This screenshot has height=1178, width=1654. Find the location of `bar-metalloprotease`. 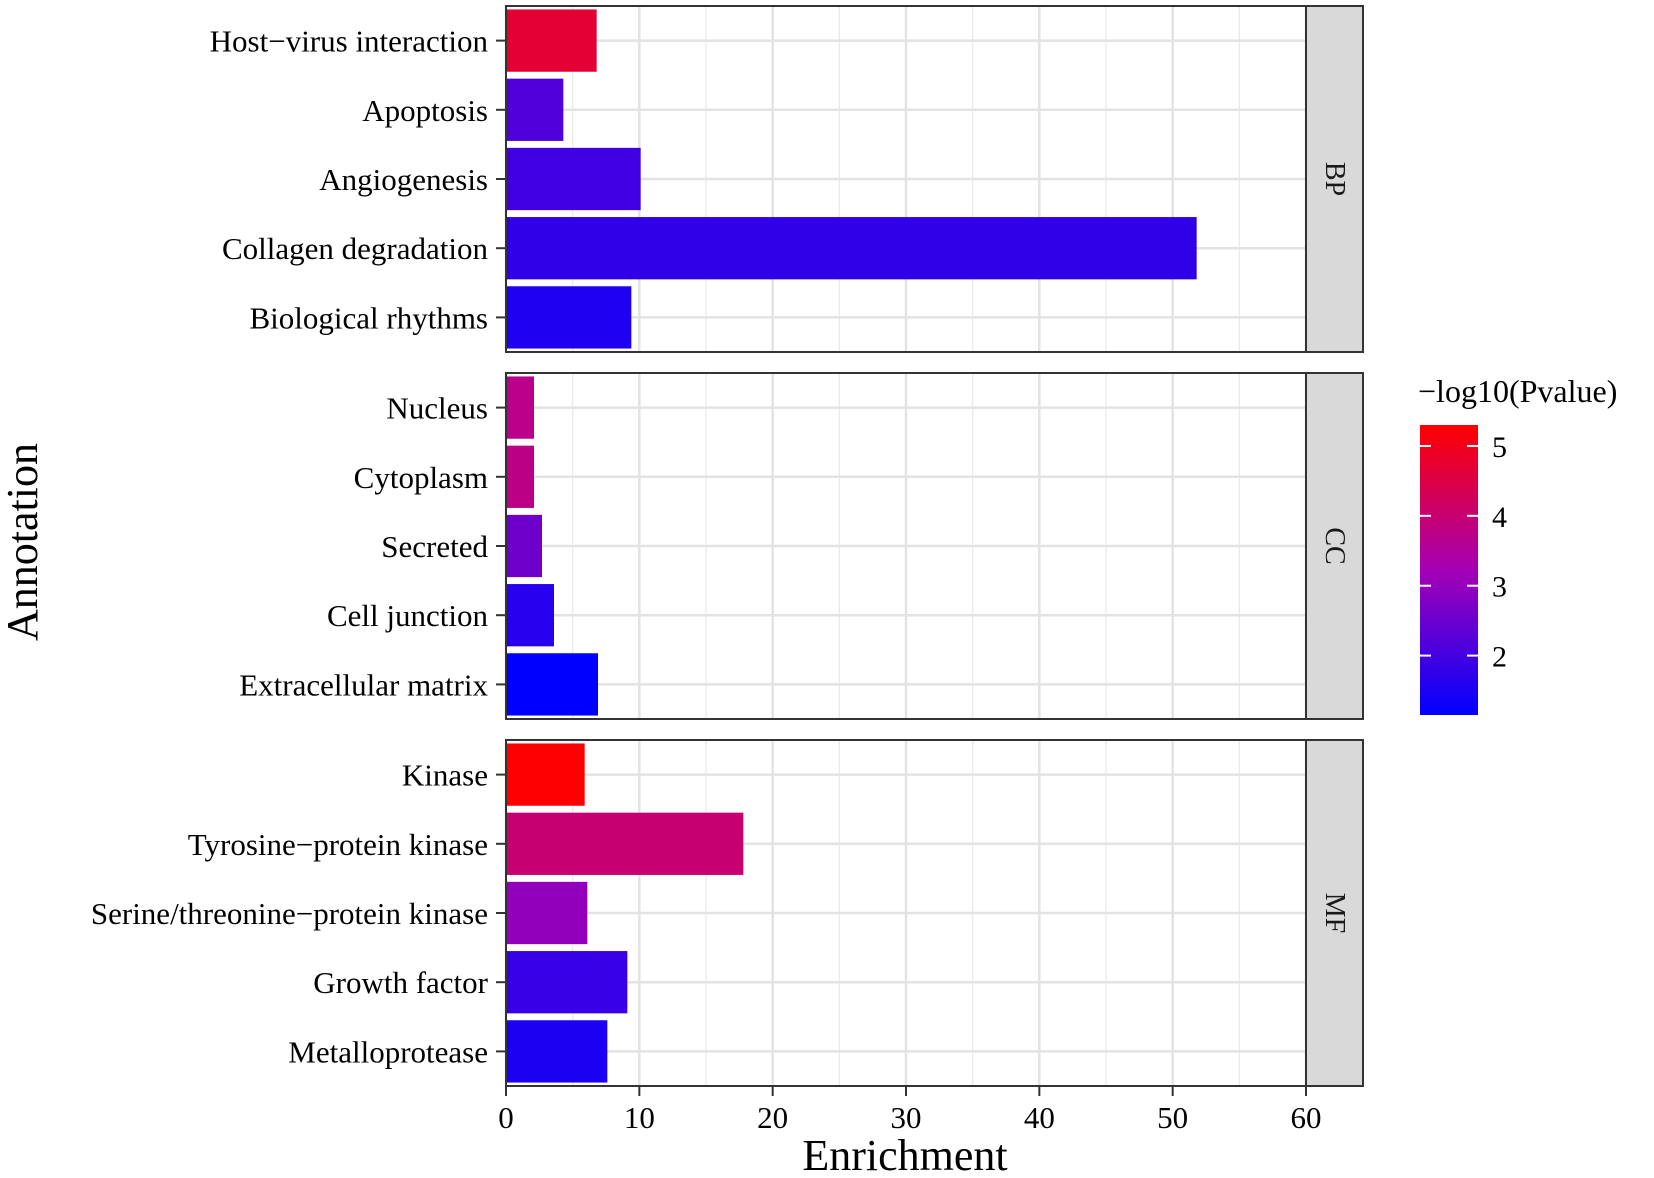

bar-metalloprotease is located at coordinates (557, 1051).